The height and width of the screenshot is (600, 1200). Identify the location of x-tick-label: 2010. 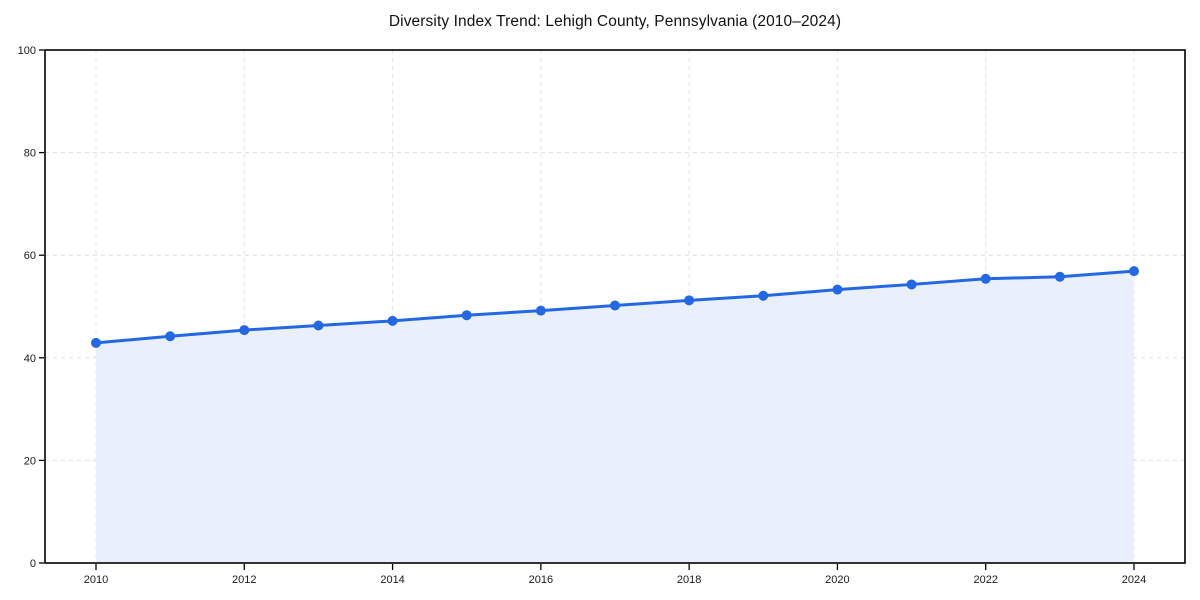
(96, 580).